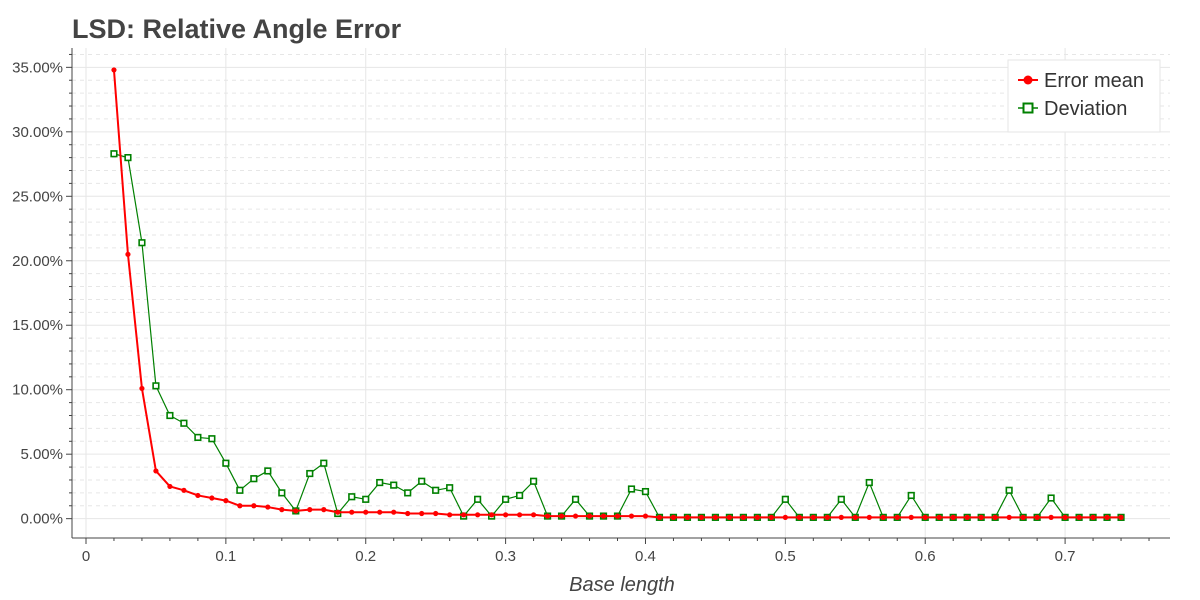  Describe the element at coordinates (645, 556) in the screenshot. I see `x-tick-label: 0.4` at that location.